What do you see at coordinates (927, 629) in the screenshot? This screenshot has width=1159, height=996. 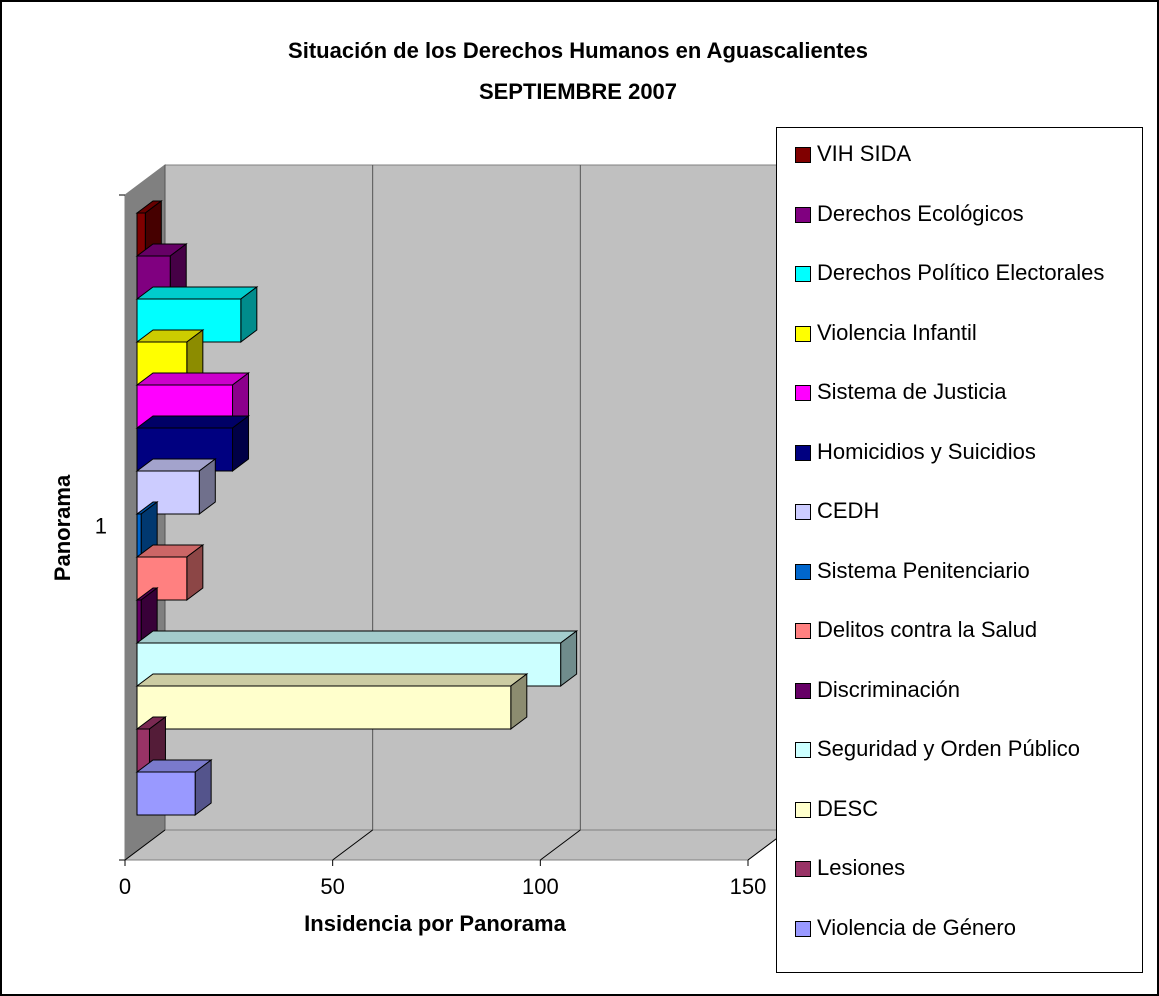 I see `legend-label: Delitos contra la Salud` at bounding box center [927, 629].